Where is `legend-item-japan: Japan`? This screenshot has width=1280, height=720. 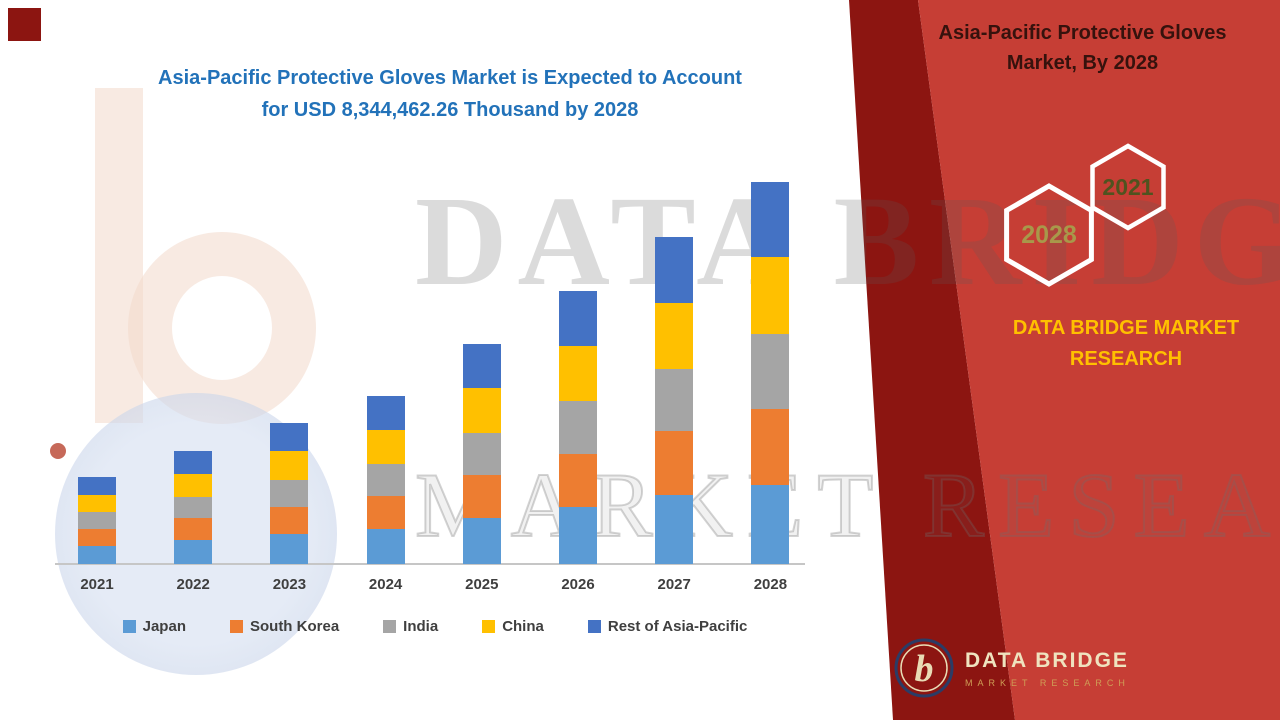
legend-item-japan: Japan is located at coordinates (154, 626).